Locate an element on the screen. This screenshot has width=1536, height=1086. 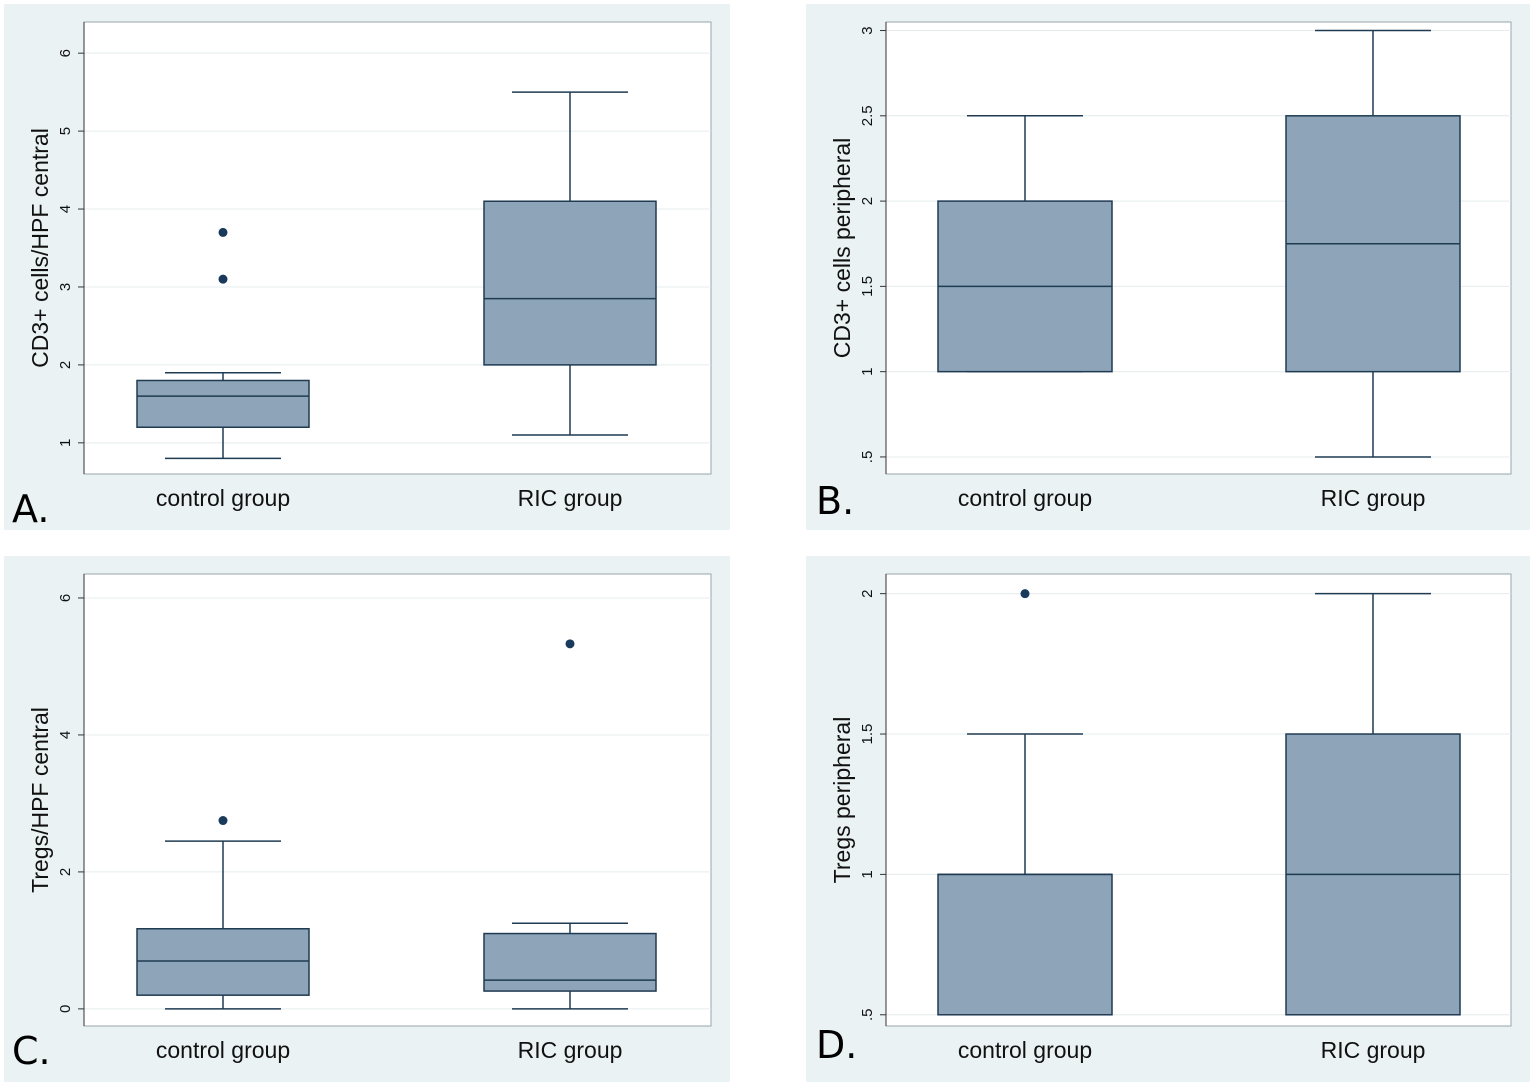
y-tick-label: 2.5 is located at coordinates (867, 115).